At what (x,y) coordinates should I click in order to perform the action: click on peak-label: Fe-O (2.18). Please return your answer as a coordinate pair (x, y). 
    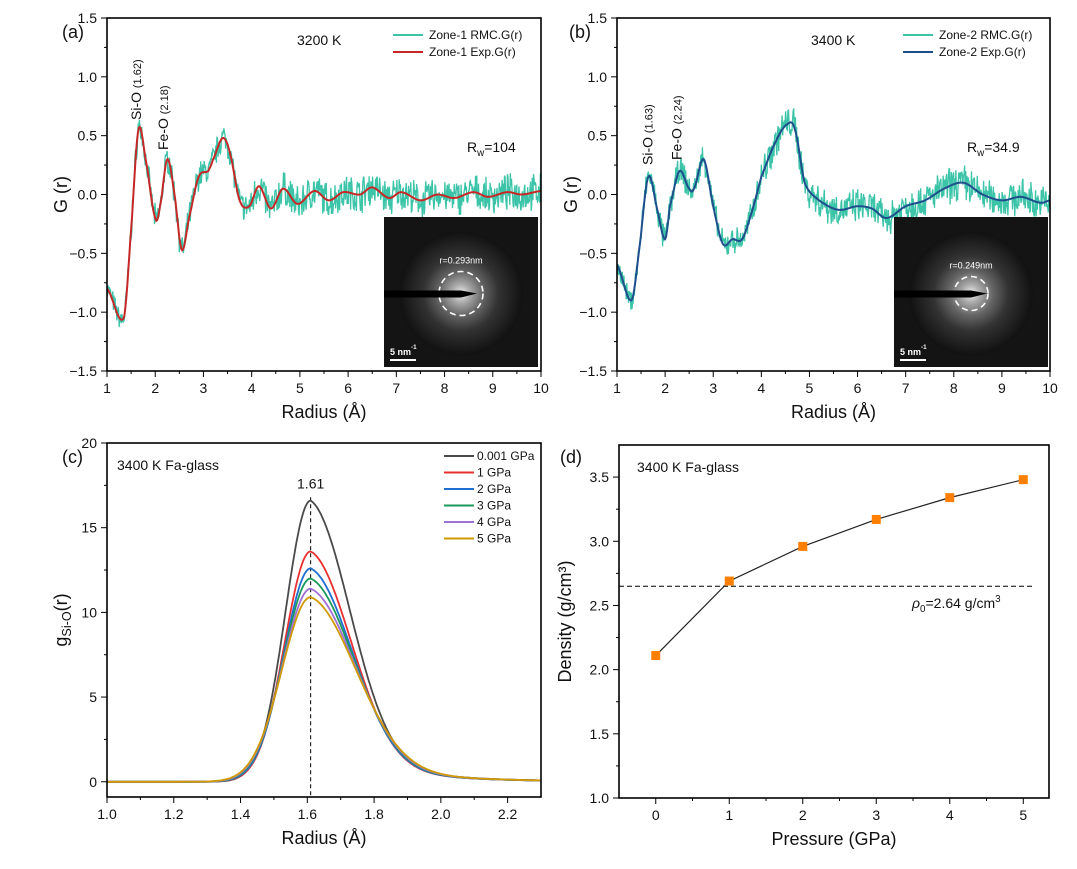
    Looking at the image, I should click on (163, 117).